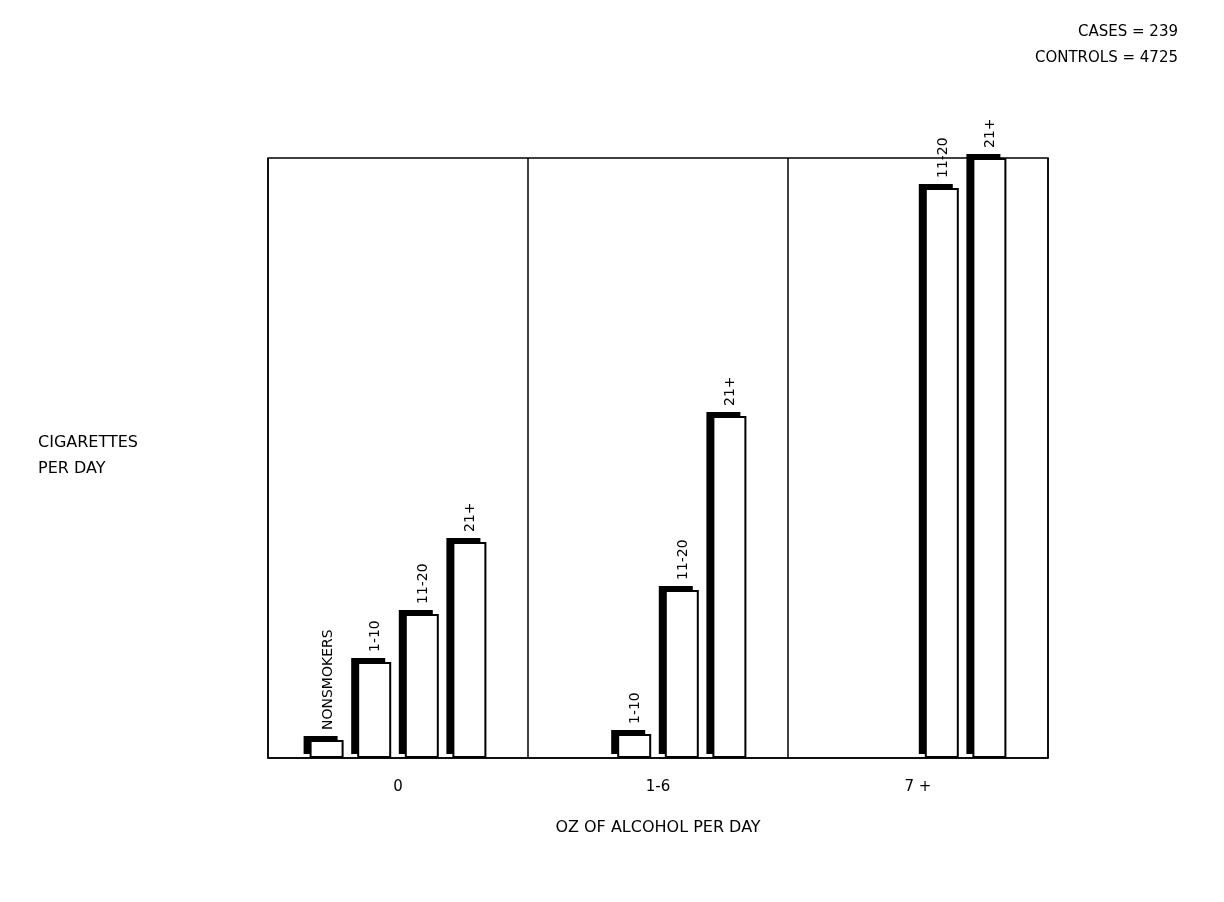  What do you see at coordinates (658, 785) in the screenshot?
I see `x-tick-label: 1-6` at bounding box center [658, 785].